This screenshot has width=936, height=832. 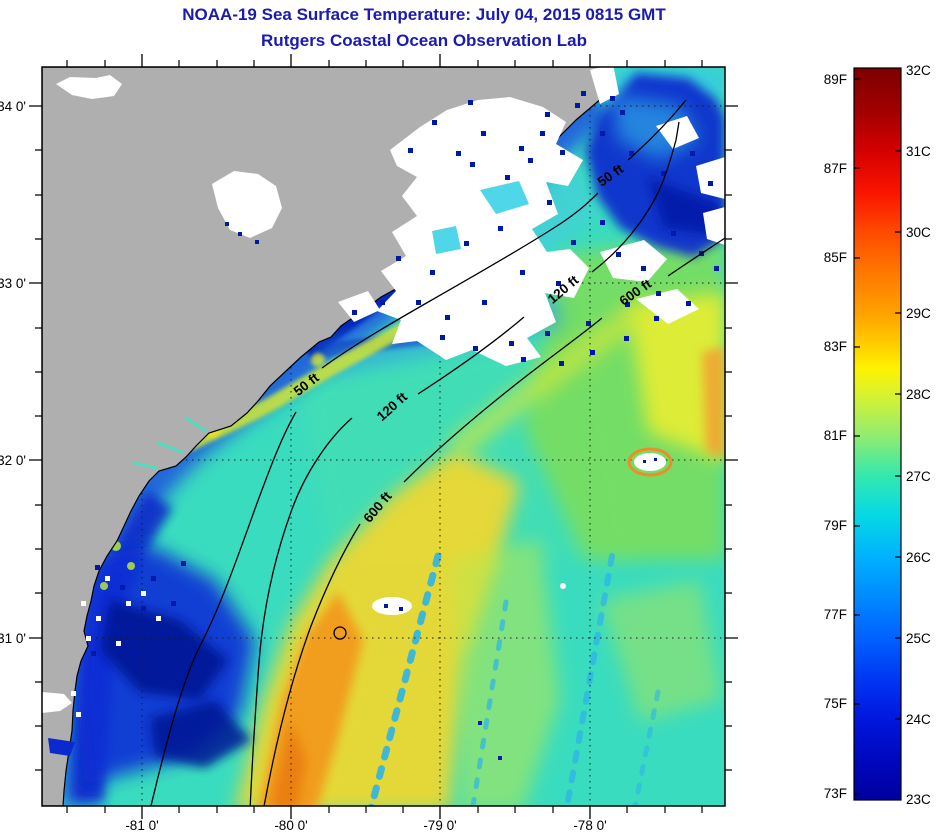 I want to click on cb-f-73: 73F, so click(x=835, y=793).